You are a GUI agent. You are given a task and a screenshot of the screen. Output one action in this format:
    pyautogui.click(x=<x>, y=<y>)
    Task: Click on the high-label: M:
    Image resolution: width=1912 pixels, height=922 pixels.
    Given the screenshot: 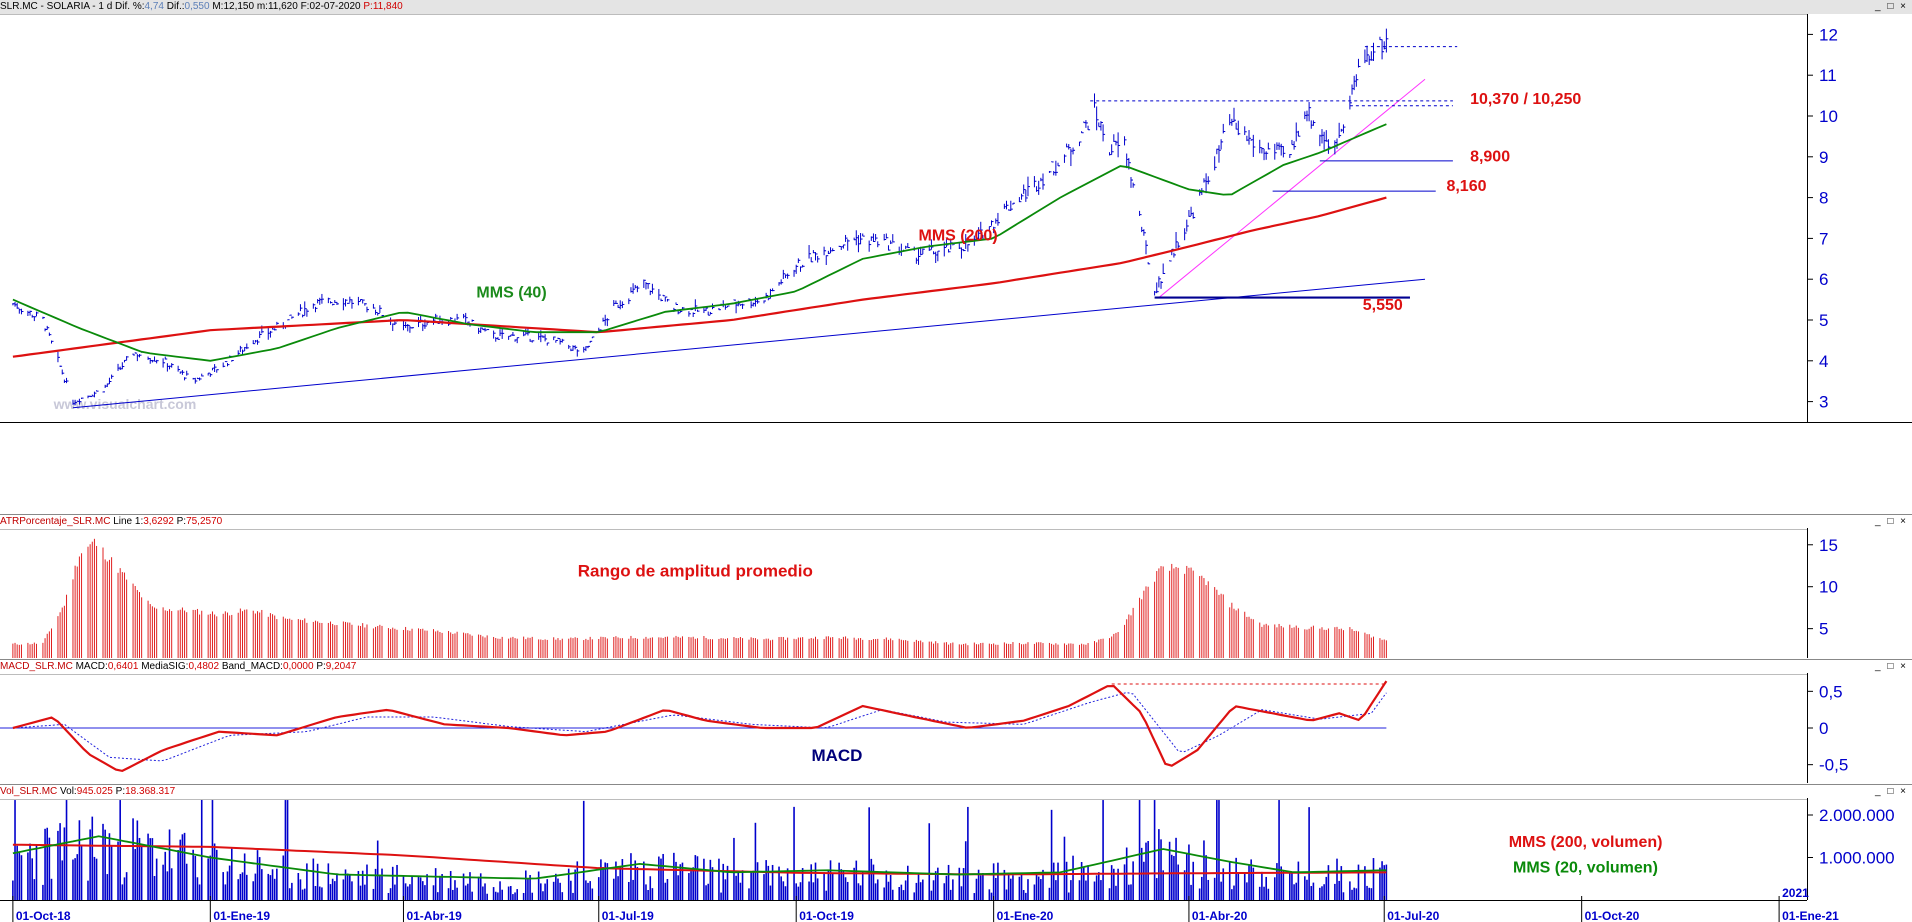 What is the action you would take?
    pyautogui.click(x=218, y=6)
    